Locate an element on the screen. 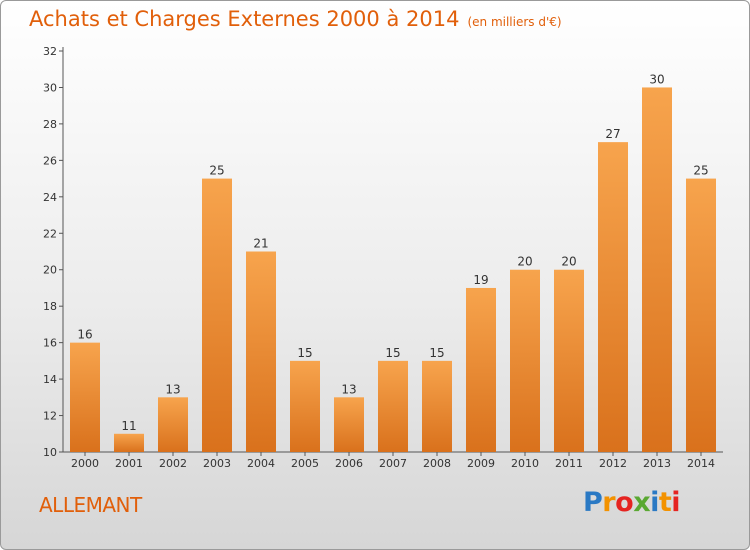  bar-2004 is located at coordinates (261, 351).